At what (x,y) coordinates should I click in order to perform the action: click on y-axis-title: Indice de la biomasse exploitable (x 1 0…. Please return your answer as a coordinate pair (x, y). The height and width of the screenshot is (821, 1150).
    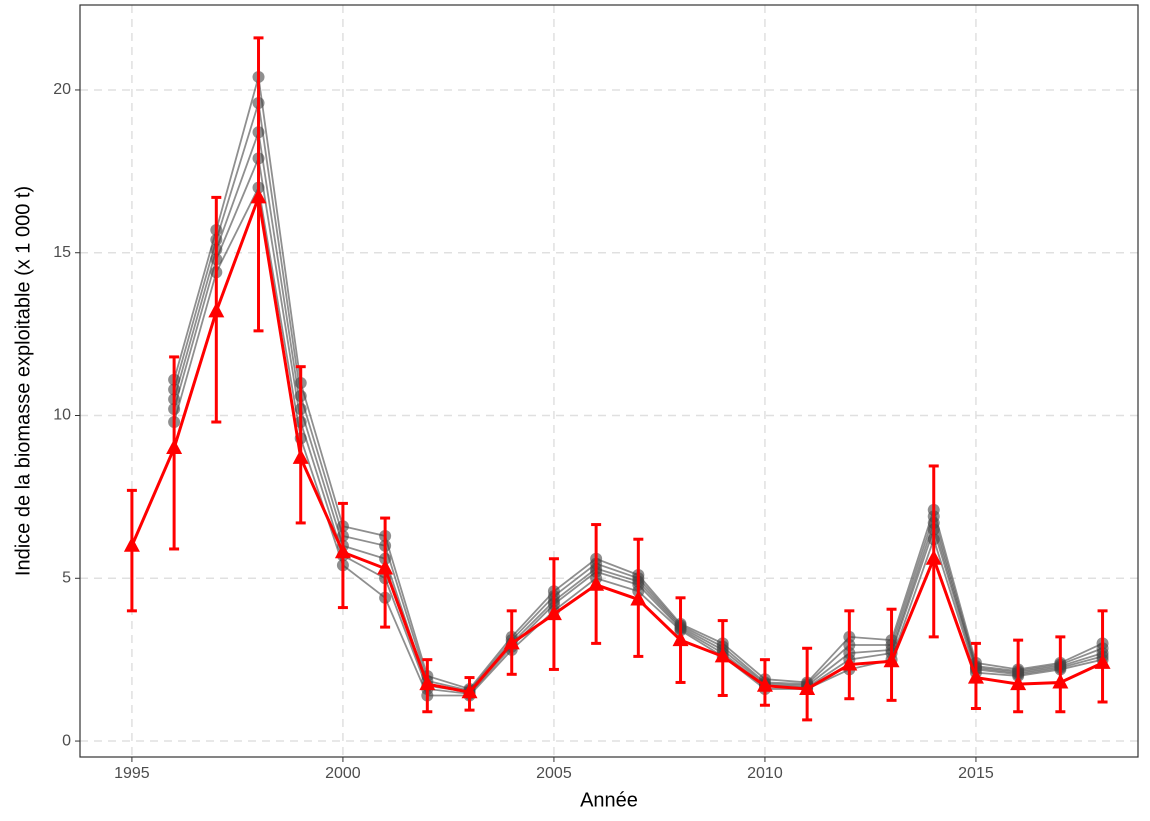
    Looking at the image, I should click on (23, 381).